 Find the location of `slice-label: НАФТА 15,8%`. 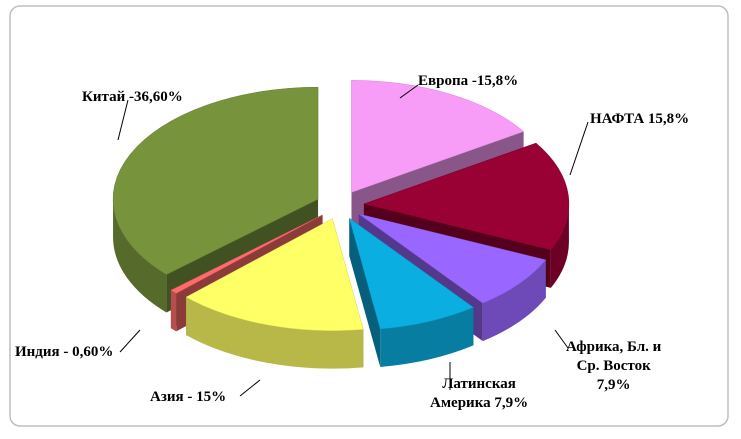

slice-label: НАФТА 15,8% is located at coordinates (640, 119).